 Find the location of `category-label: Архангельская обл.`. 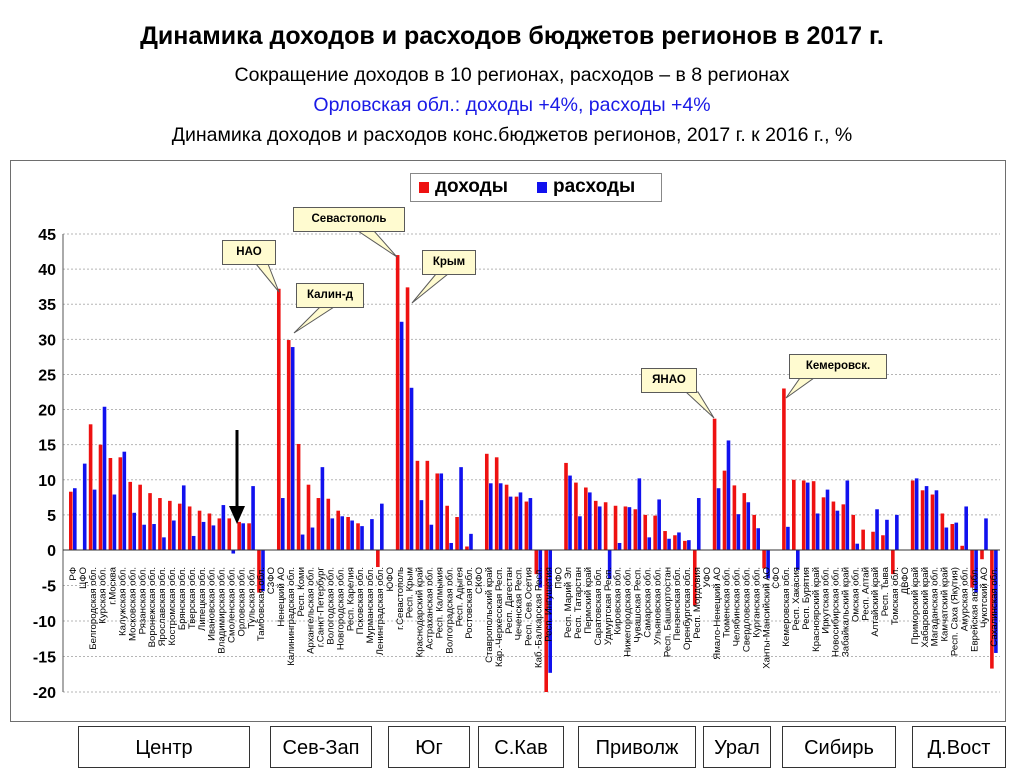

category-label: Архангельская обл. is located at coordinates (311, 610).